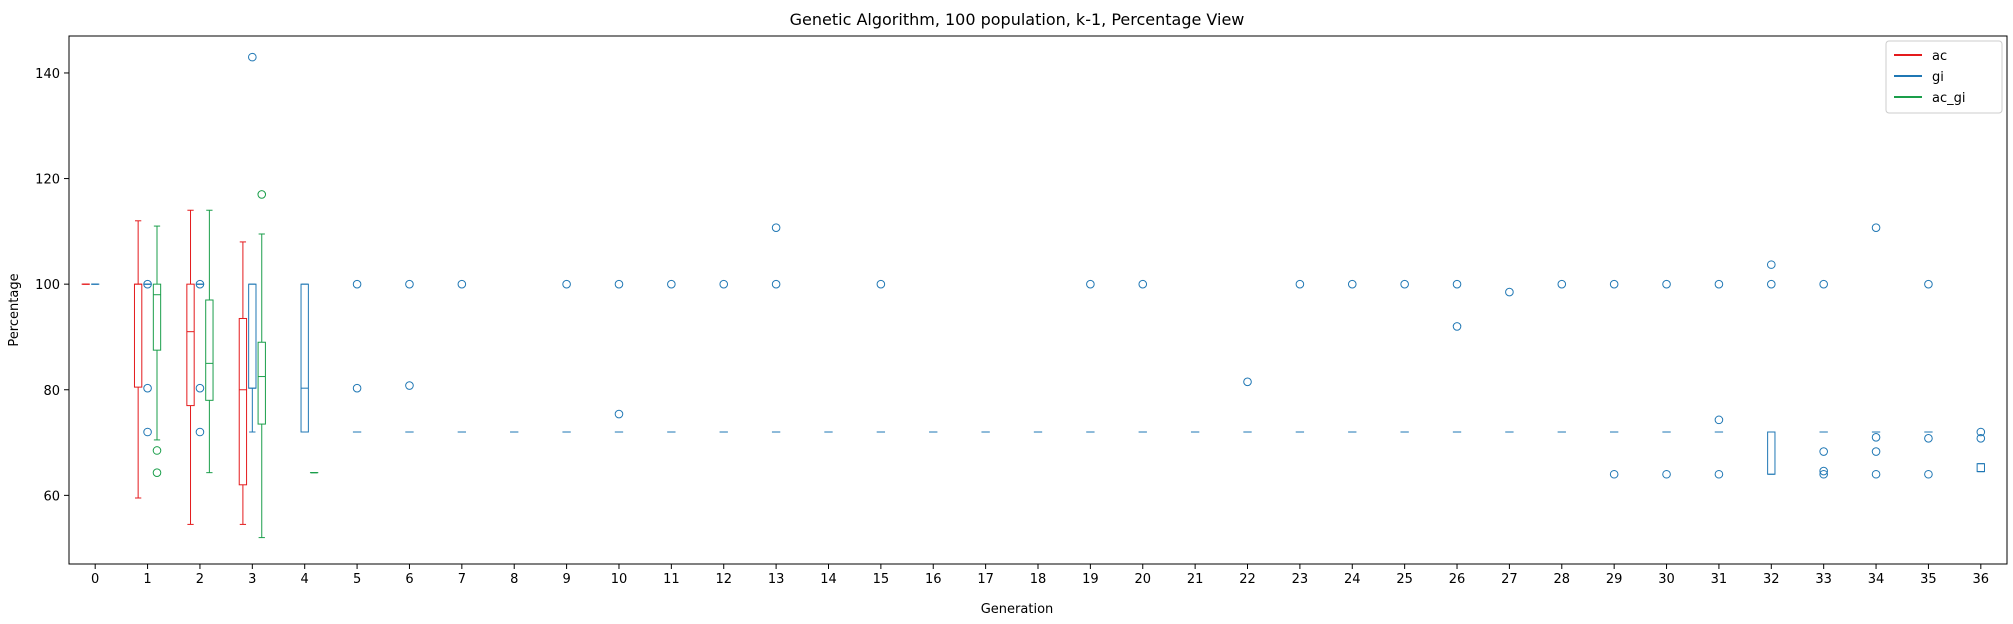  Describe the element at coordinates (776, 579) in the screenshot. I see `x-tick-label: 13` at that location.